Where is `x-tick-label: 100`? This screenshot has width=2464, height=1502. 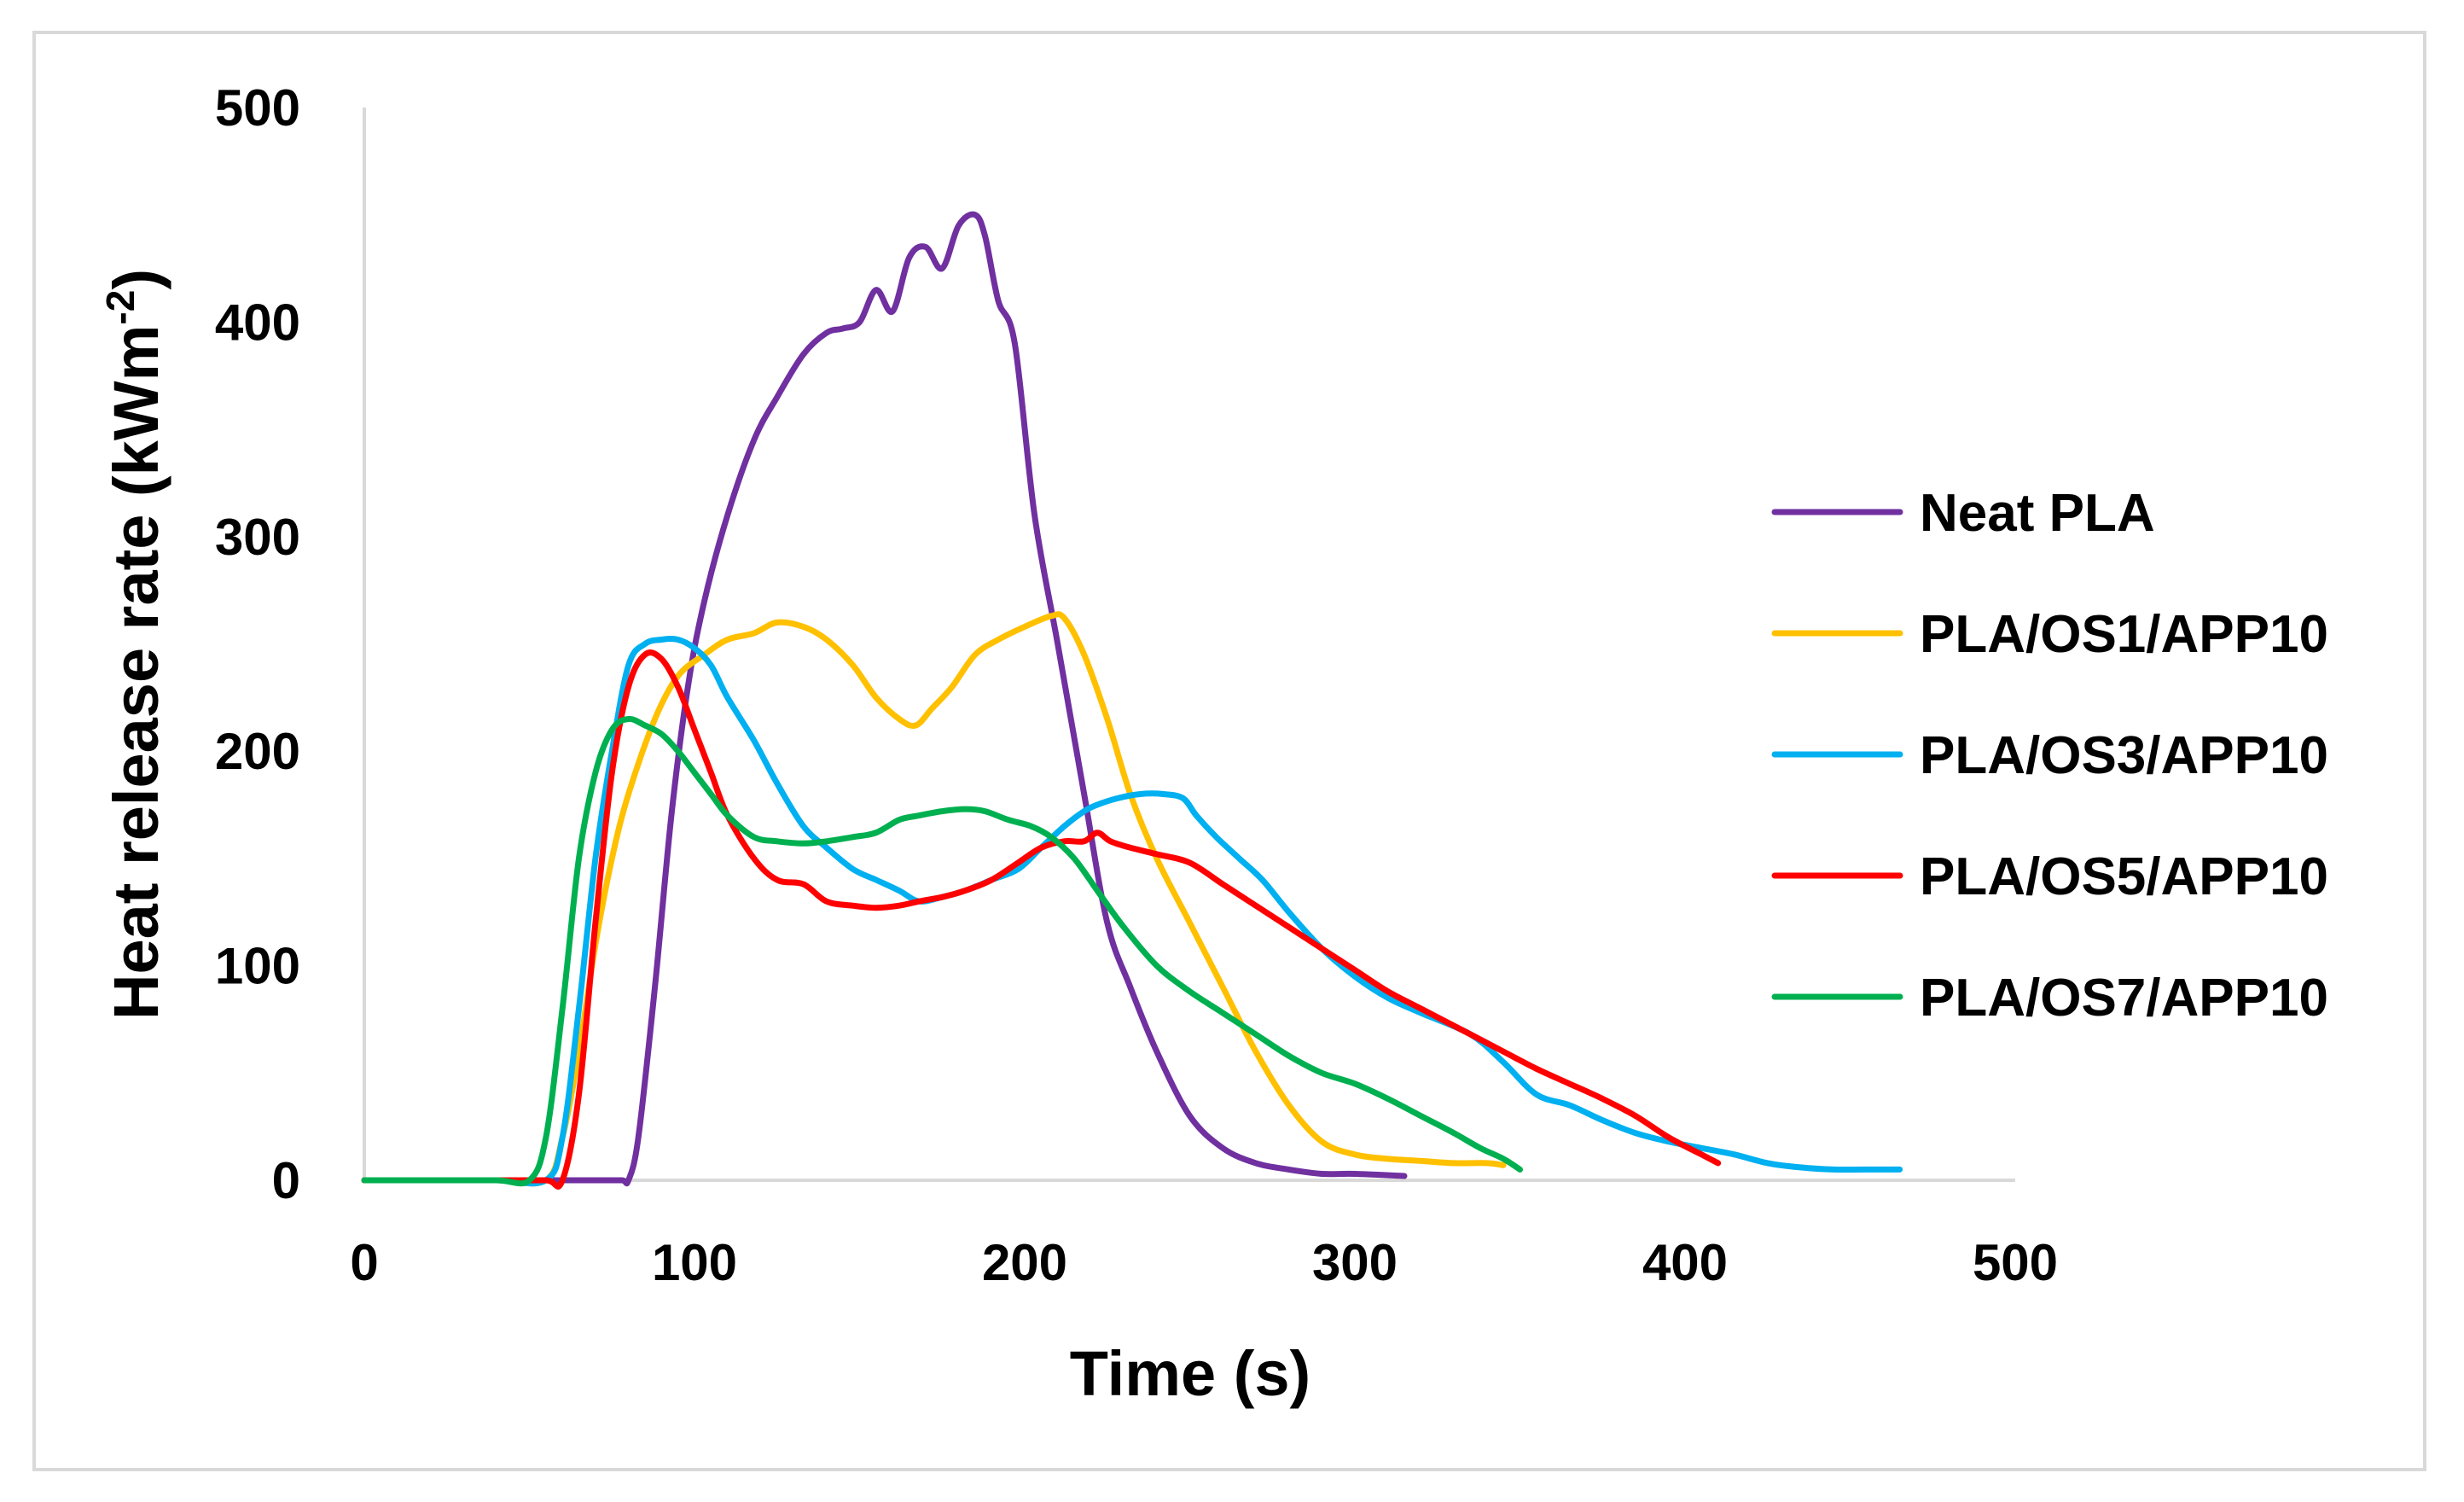 x-tick-label: 100 is located at coordinates (694, 1262).